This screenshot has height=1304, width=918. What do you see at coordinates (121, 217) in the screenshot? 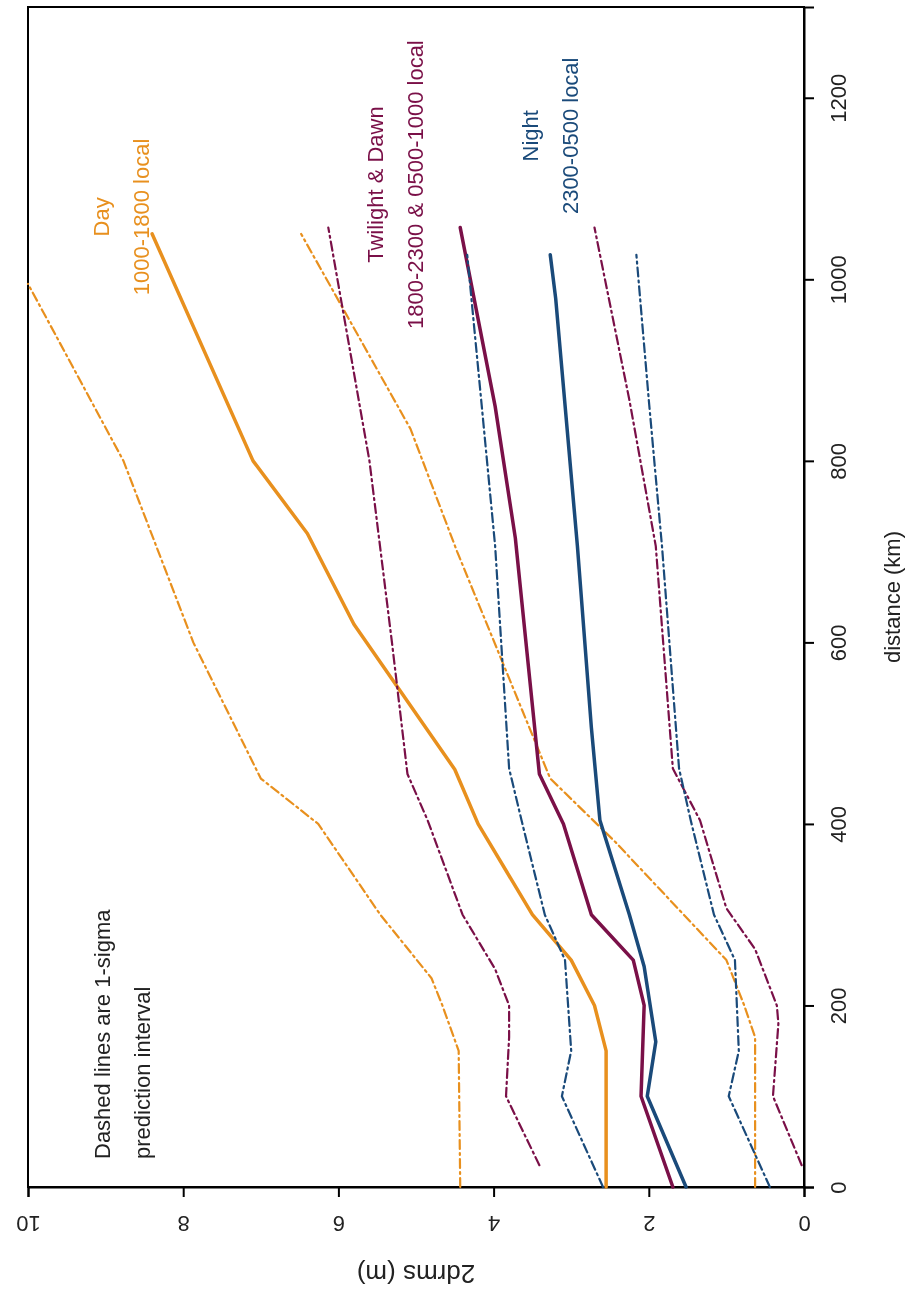
I see `text: Day 1000-1800 local` at bounding box center [121, 217].